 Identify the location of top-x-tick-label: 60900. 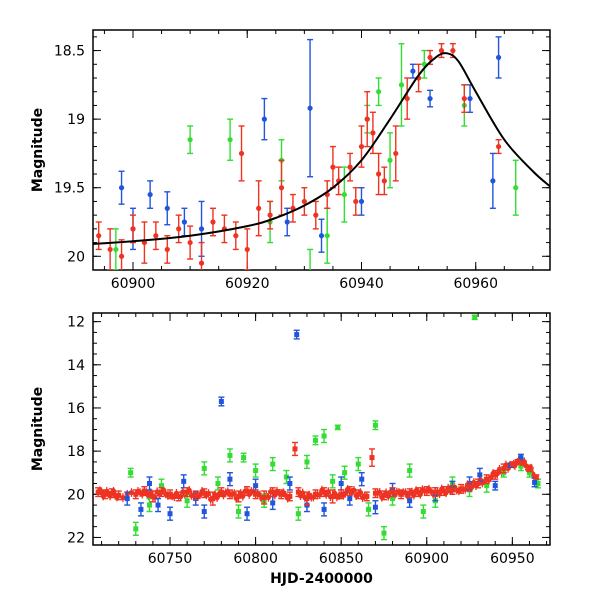
(133, 284).